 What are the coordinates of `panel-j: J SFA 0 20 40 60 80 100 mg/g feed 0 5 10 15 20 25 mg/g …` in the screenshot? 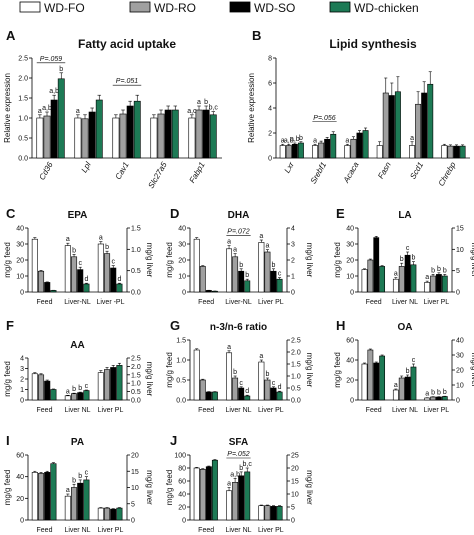 It's located at (239, 483).